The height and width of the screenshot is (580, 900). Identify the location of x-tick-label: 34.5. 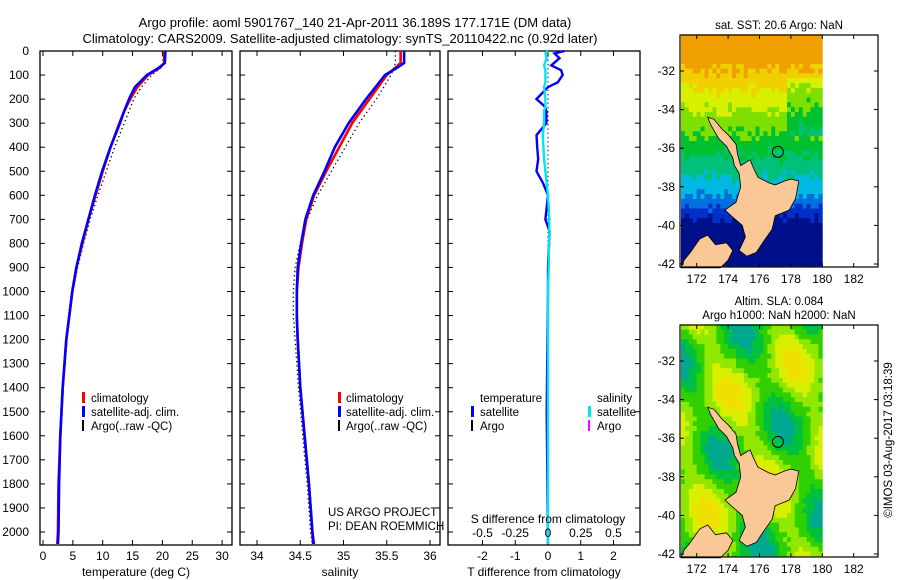
(301, 556).